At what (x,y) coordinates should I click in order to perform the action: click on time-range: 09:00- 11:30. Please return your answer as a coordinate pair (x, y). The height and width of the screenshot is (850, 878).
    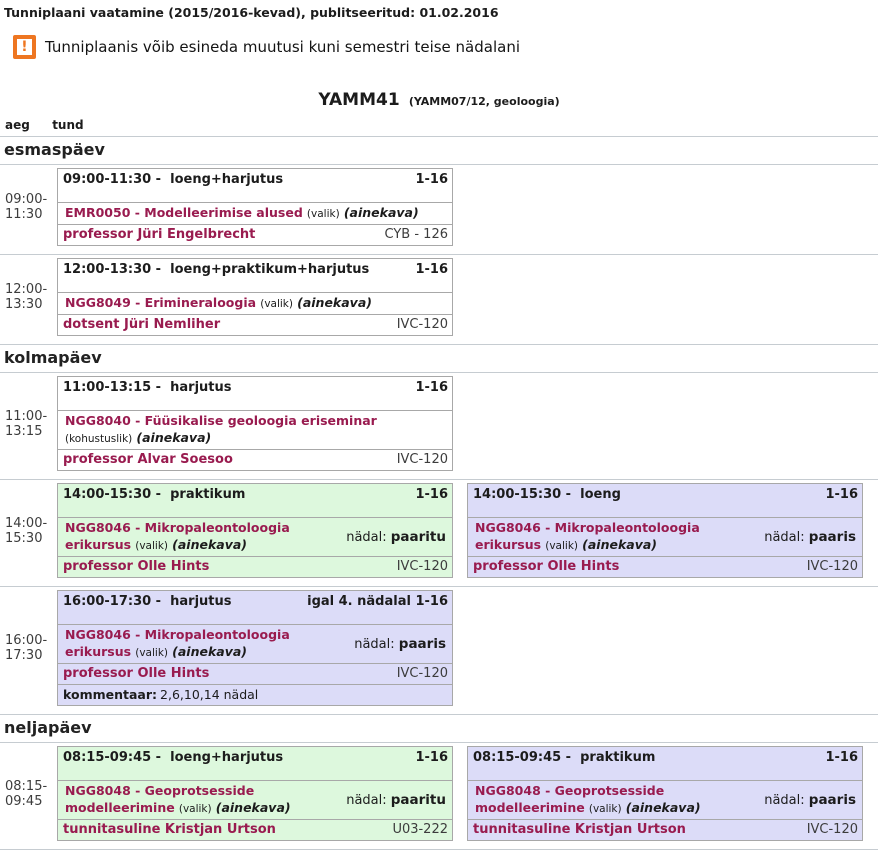
    Looking at the image, I should click on (28, 207).